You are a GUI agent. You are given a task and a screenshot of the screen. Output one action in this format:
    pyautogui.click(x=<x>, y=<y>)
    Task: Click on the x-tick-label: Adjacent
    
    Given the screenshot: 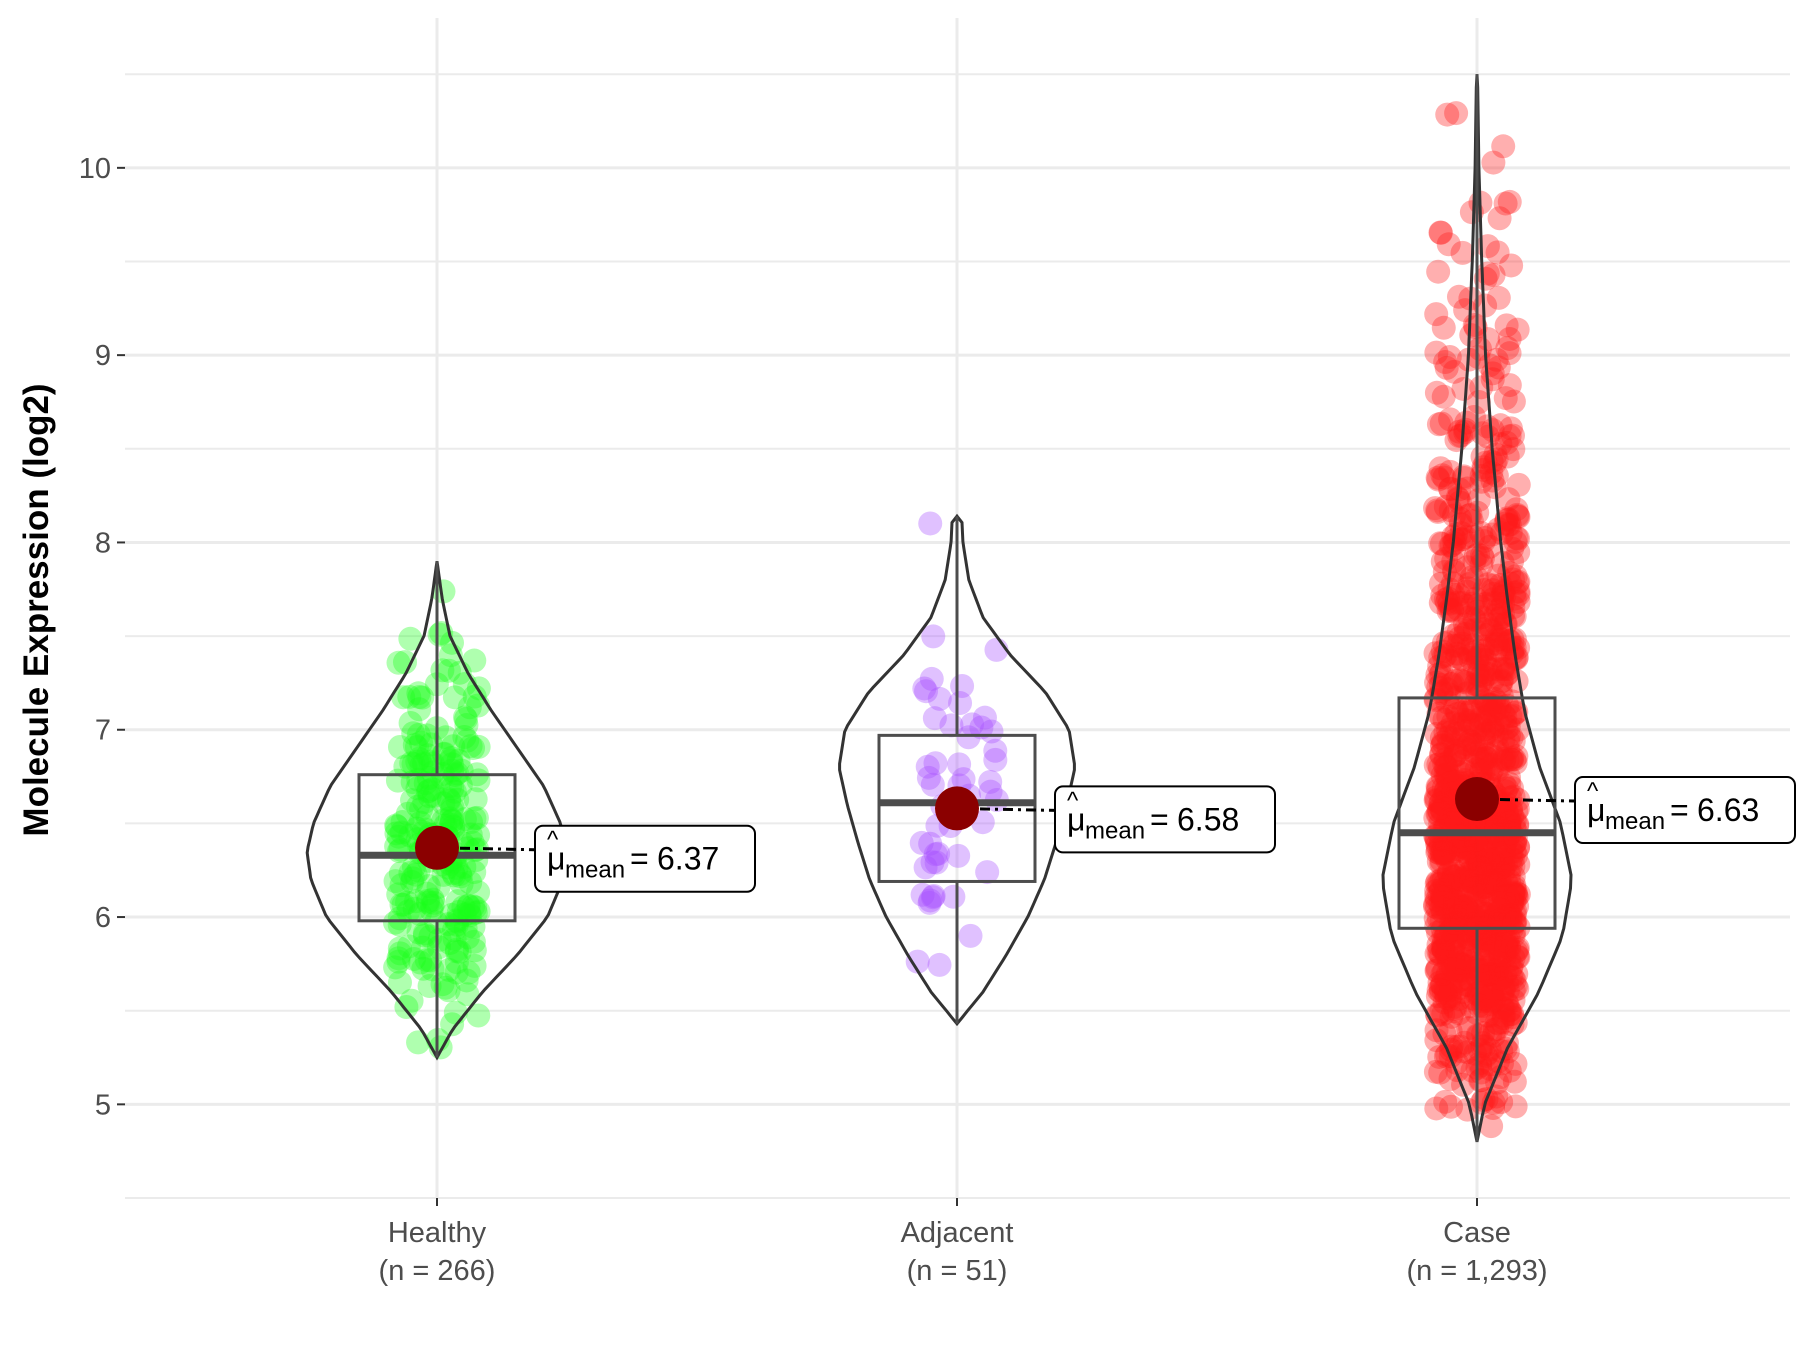 What is the action you would take?
    pyautogui.click(x=957, y=1233)
    